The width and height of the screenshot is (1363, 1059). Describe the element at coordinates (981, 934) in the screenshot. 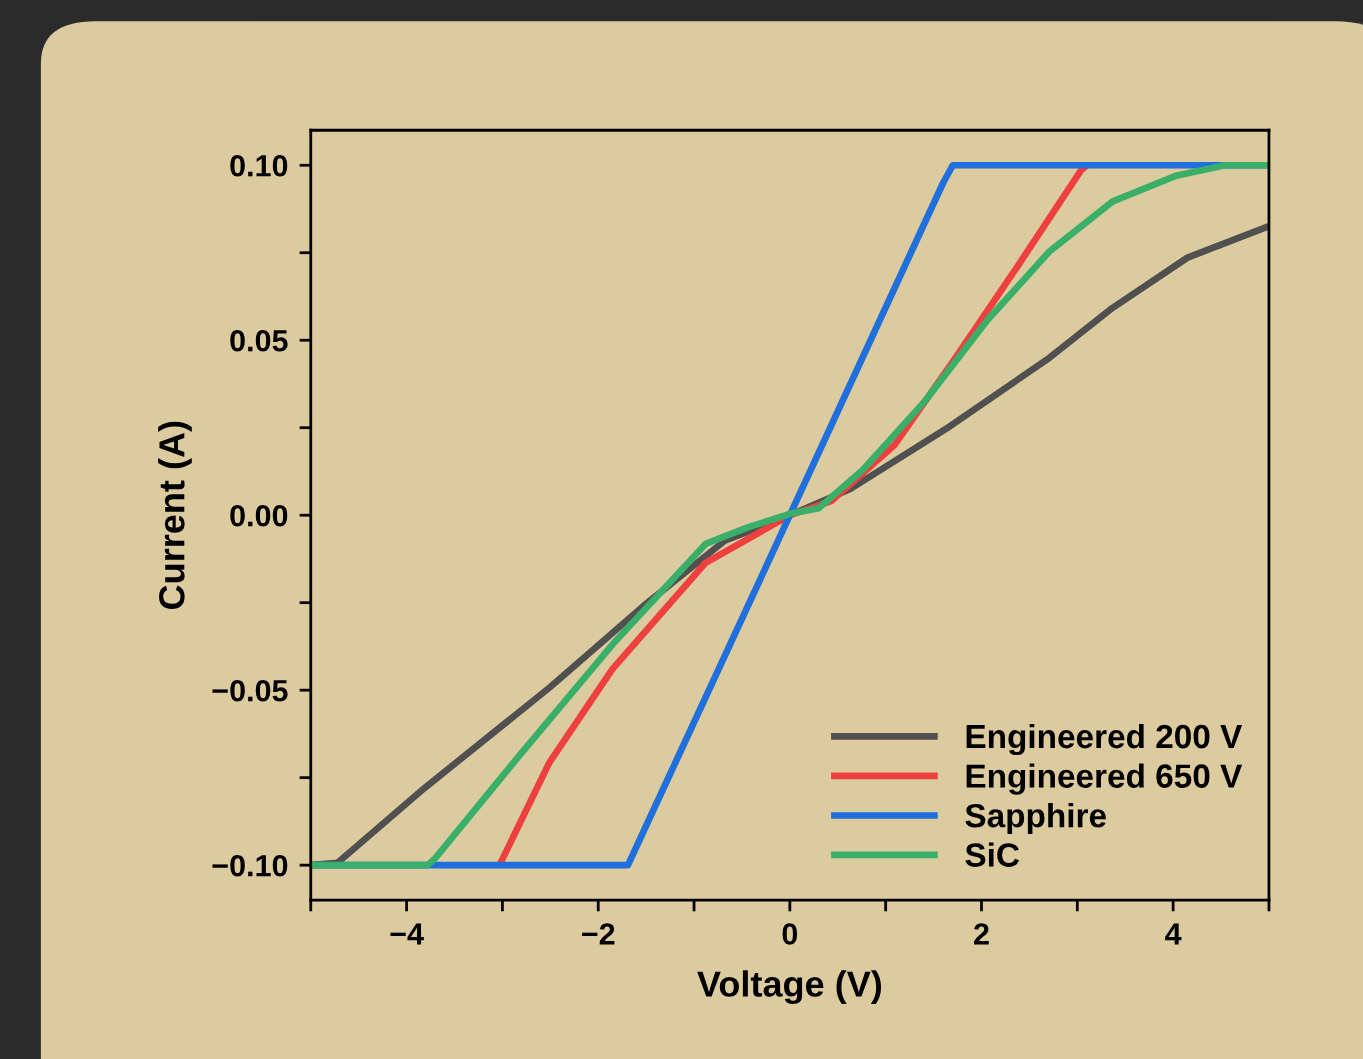

I see `x-tick-label: 2` at that location.